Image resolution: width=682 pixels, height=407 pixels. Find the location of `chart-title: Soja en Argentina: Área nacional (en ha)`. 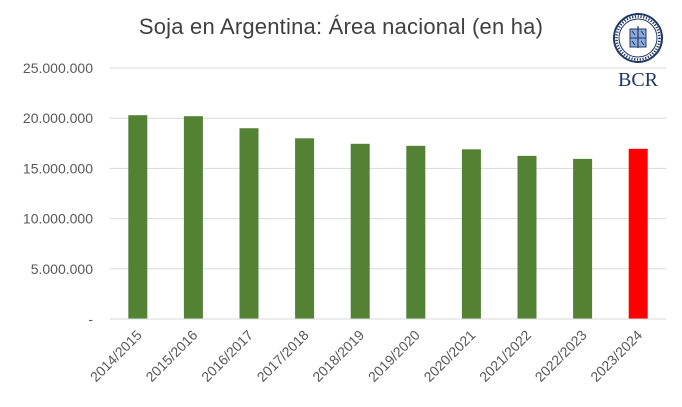

chart-title: Soja en Argentina: Área nacional (en ha) is located at coordinates (341, 26).